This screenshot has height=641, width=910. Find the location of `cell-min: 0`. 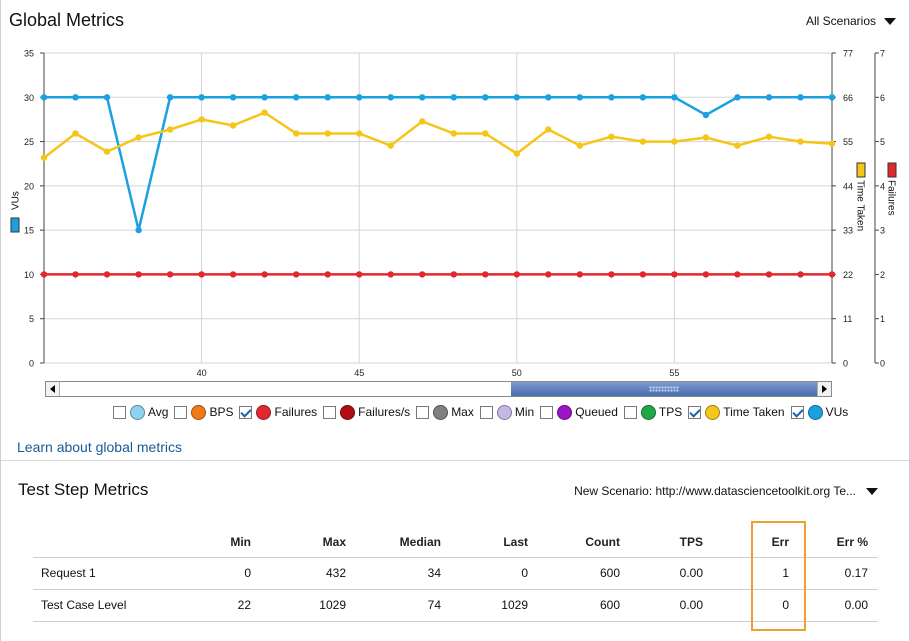

cell-min: 0 is located at coordinates (212, 573).